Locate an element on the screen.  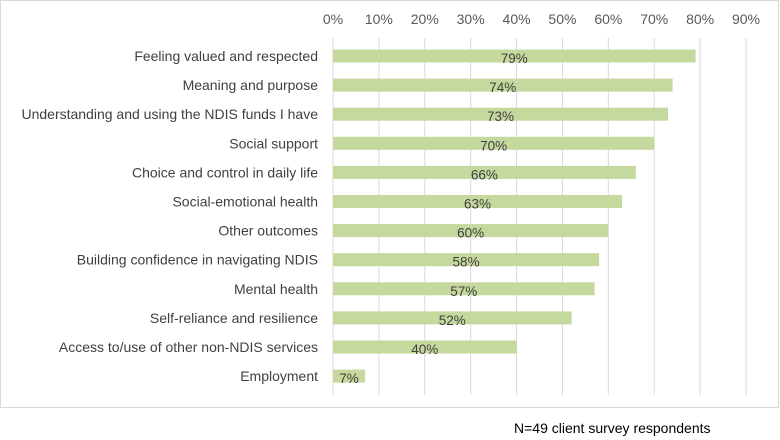
category-label: Building confidence in navigating NDIS is located at coordinates (197, 260).